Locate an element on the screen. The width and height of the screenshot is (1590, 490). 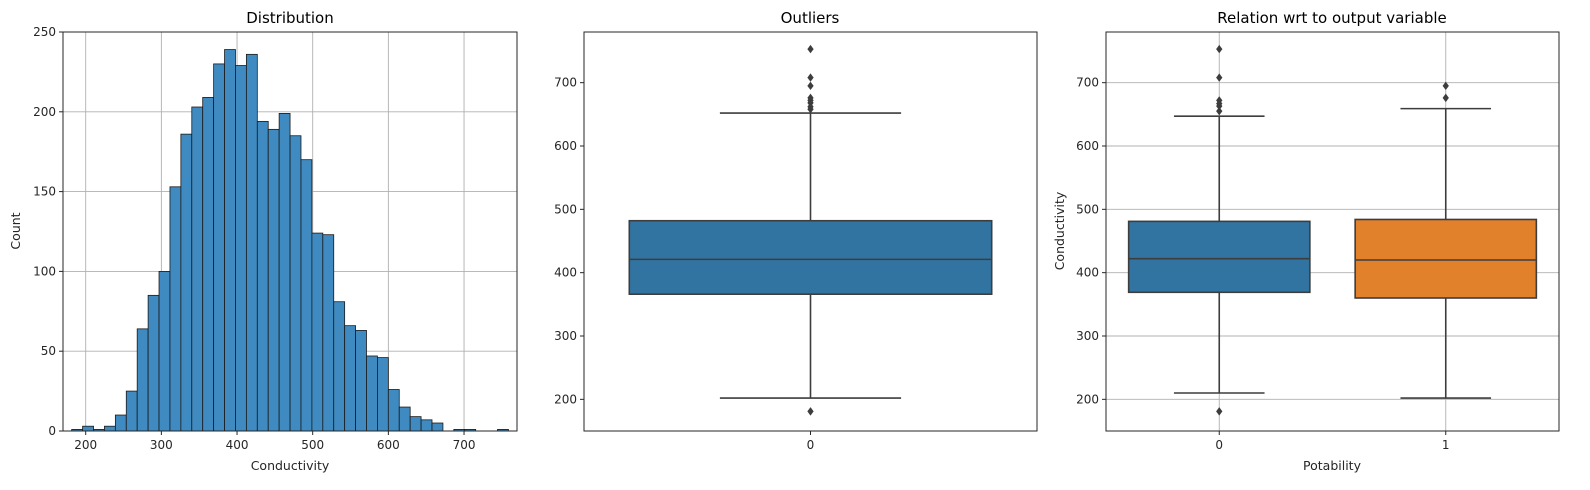
hist-ylabel: Count is located at coordinates (15, 230).